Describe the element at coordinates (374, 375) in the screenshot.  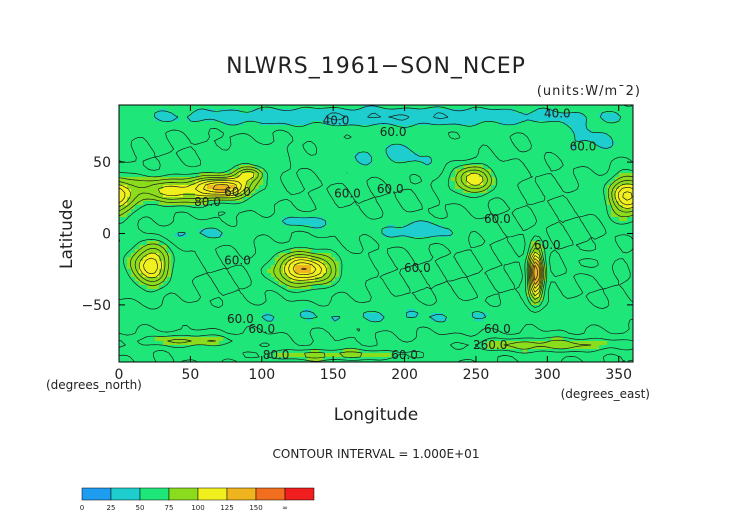
I see `x-tick-labels: 0 50 100 150 200 250 300 350` at that location.